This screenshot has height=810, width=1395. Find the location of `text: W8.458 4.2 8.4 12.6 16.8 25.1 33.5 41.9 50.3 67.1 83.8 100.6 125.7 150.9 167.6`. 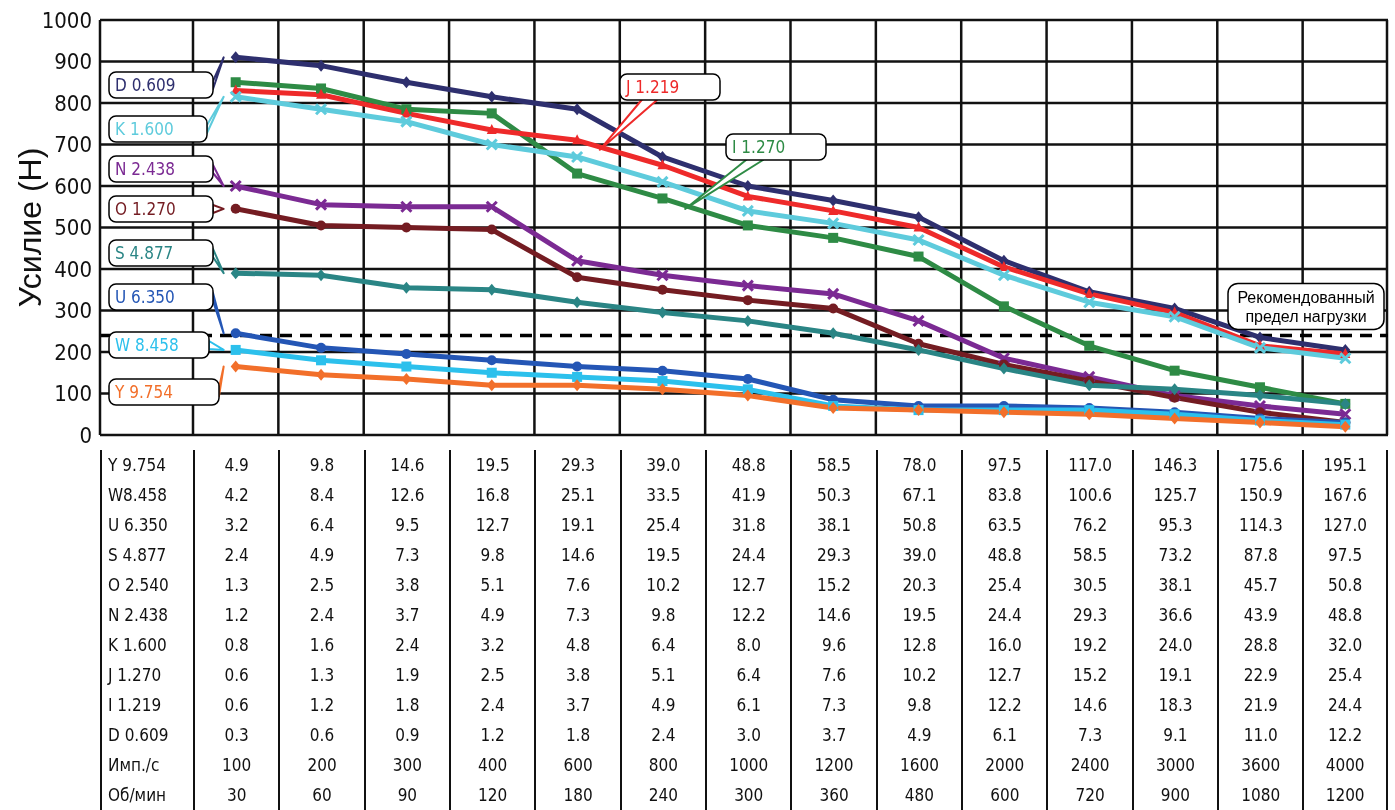

text: W8.458 4.2 8.4 12.6 16.8 25.1 33.5 41.9 50.3 67.1 83.8 100.6 125.7 150.9 167.6 is located at coordinates (738, 495).